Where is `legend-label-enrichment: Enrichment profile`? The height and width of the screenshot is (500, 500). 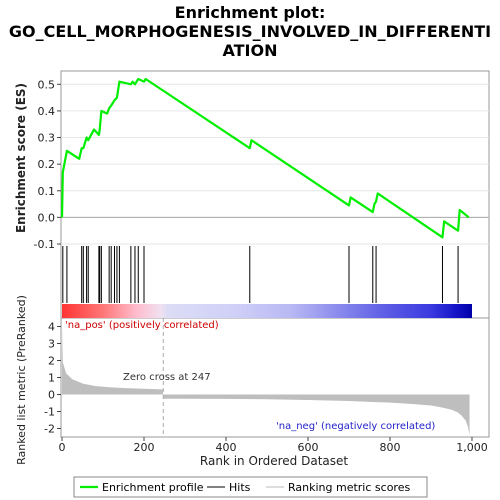 legend-label-enrichment: Enrichment profile is located at coordinates (153, 487).